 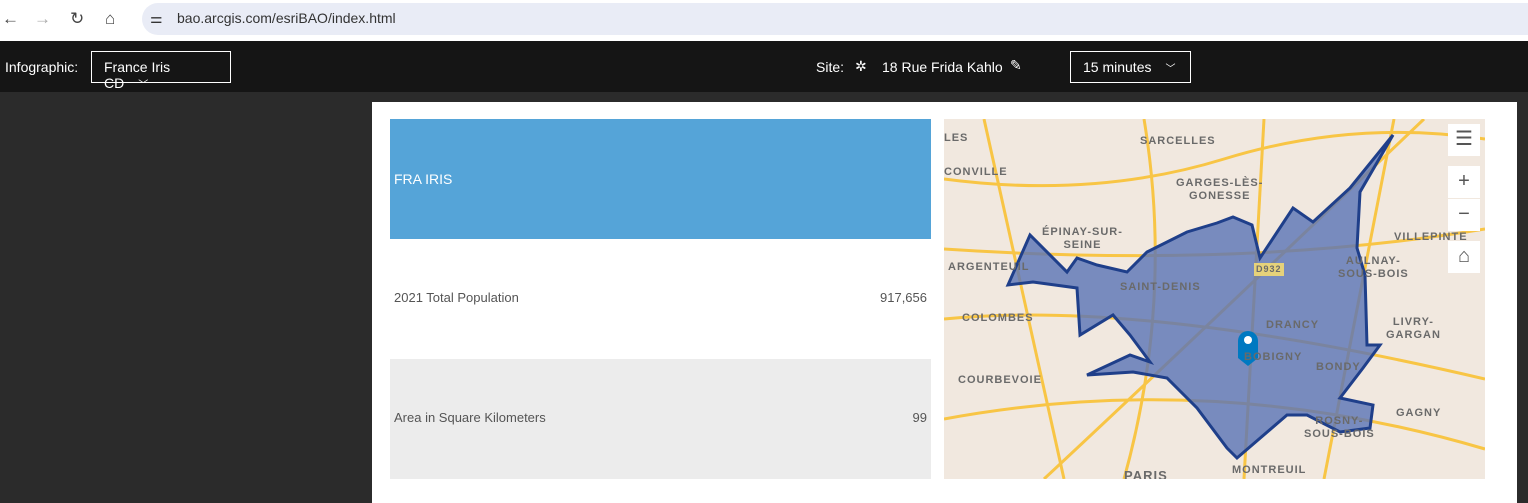 I want to click on population-row: 2021 Total Population 917,656, so click(x=660, y=299).